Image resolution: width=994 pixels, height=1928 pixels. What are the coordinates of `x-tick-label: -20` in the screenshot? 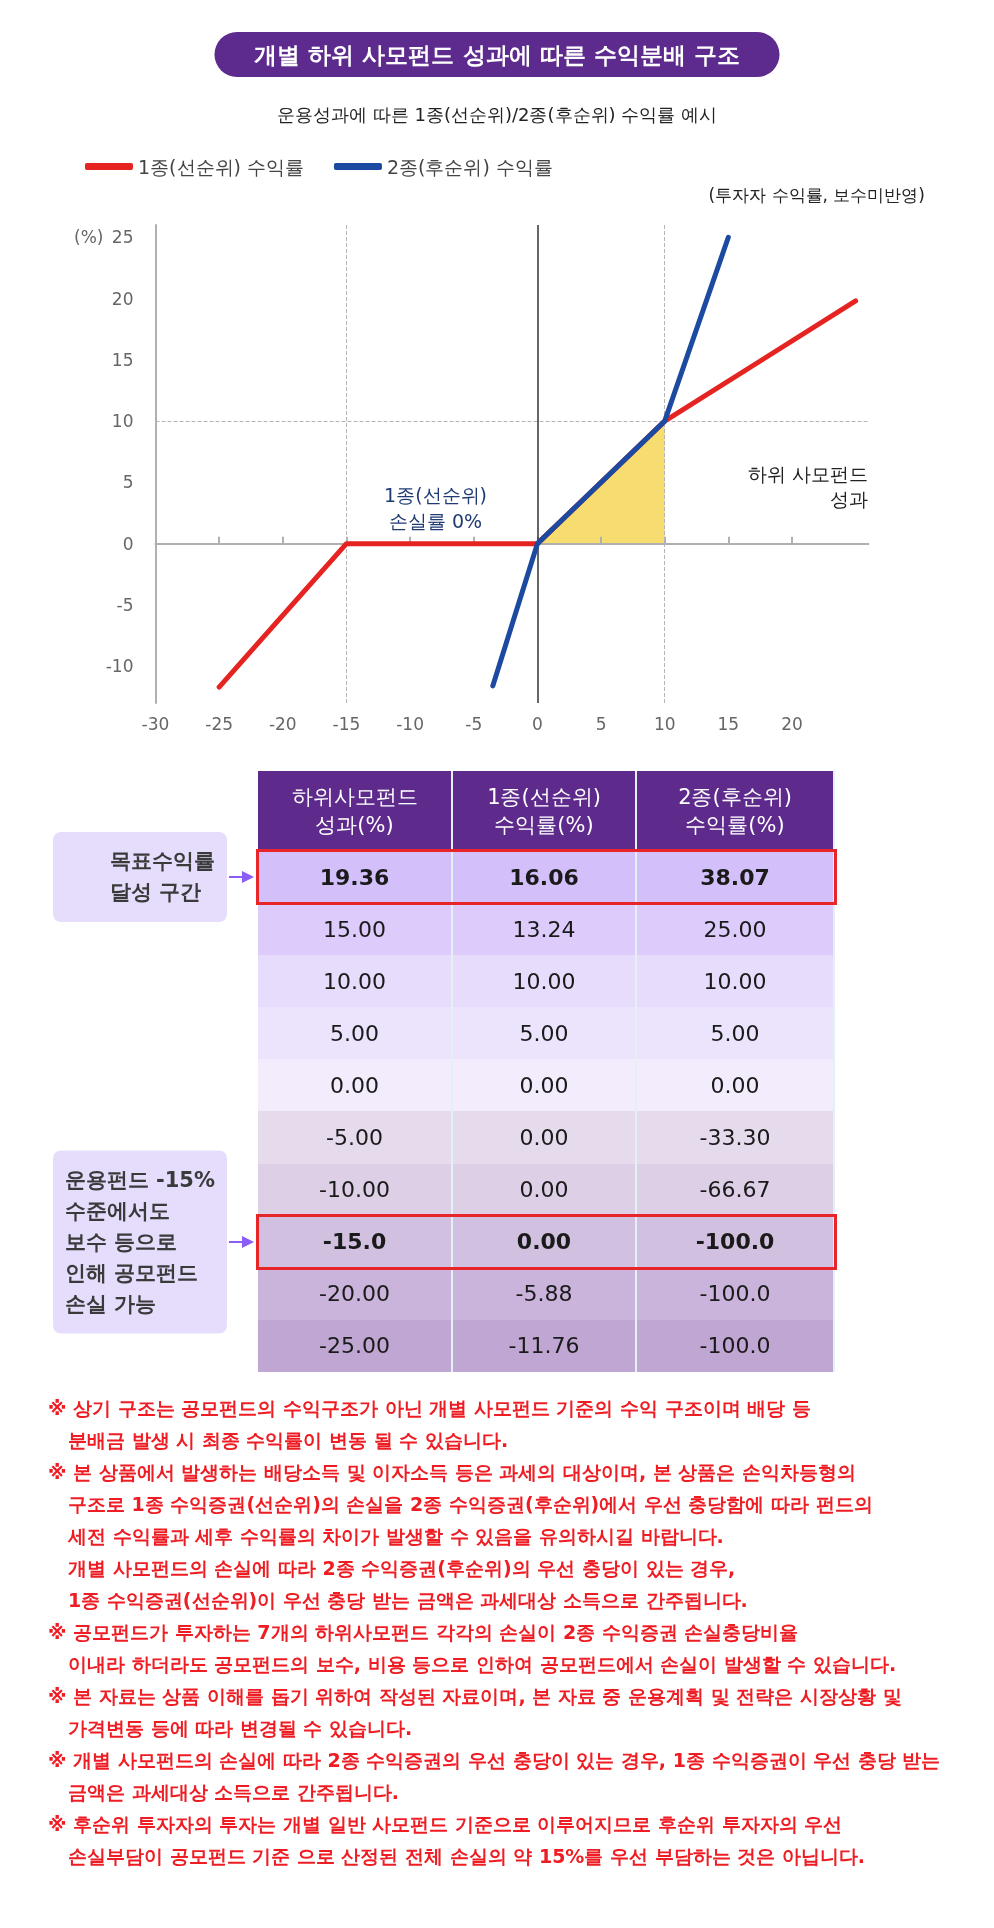 It's located at (282, 723).